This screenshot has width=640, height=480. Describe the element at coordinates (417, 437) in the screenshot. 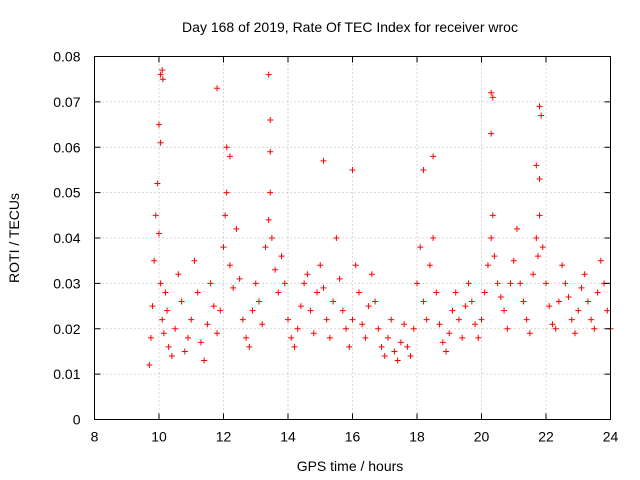

I see `x-tick-label: 18` at that location.